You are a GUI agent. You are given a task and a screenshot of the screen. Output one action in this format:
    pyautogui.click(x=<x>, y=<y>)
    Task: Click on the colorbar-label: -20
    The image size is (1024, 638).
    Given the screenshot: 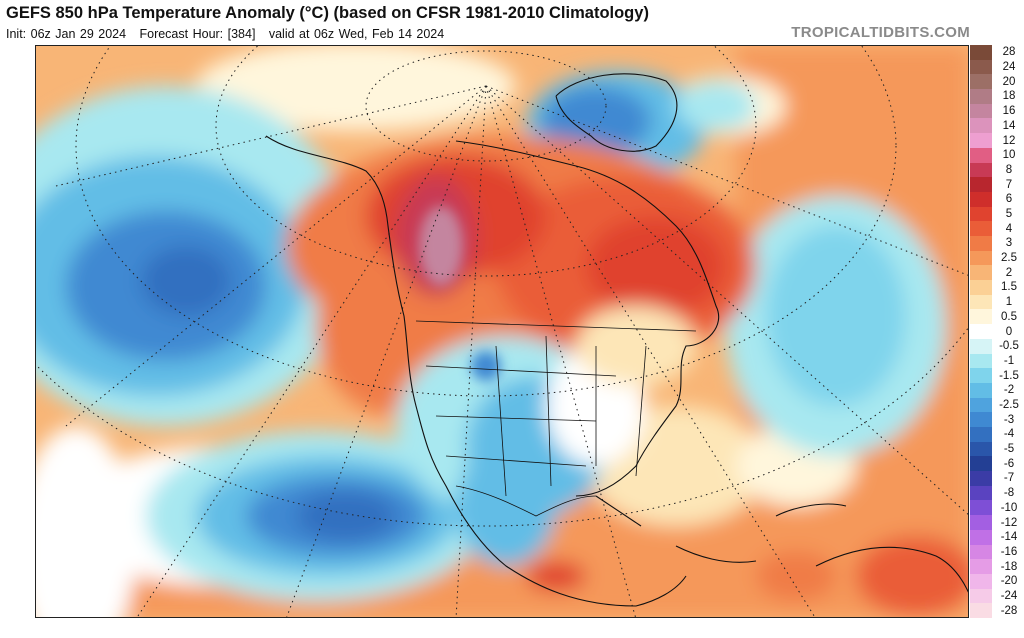 What is the action you would take?
    pyautogui.click(x=1009, y=581)
    